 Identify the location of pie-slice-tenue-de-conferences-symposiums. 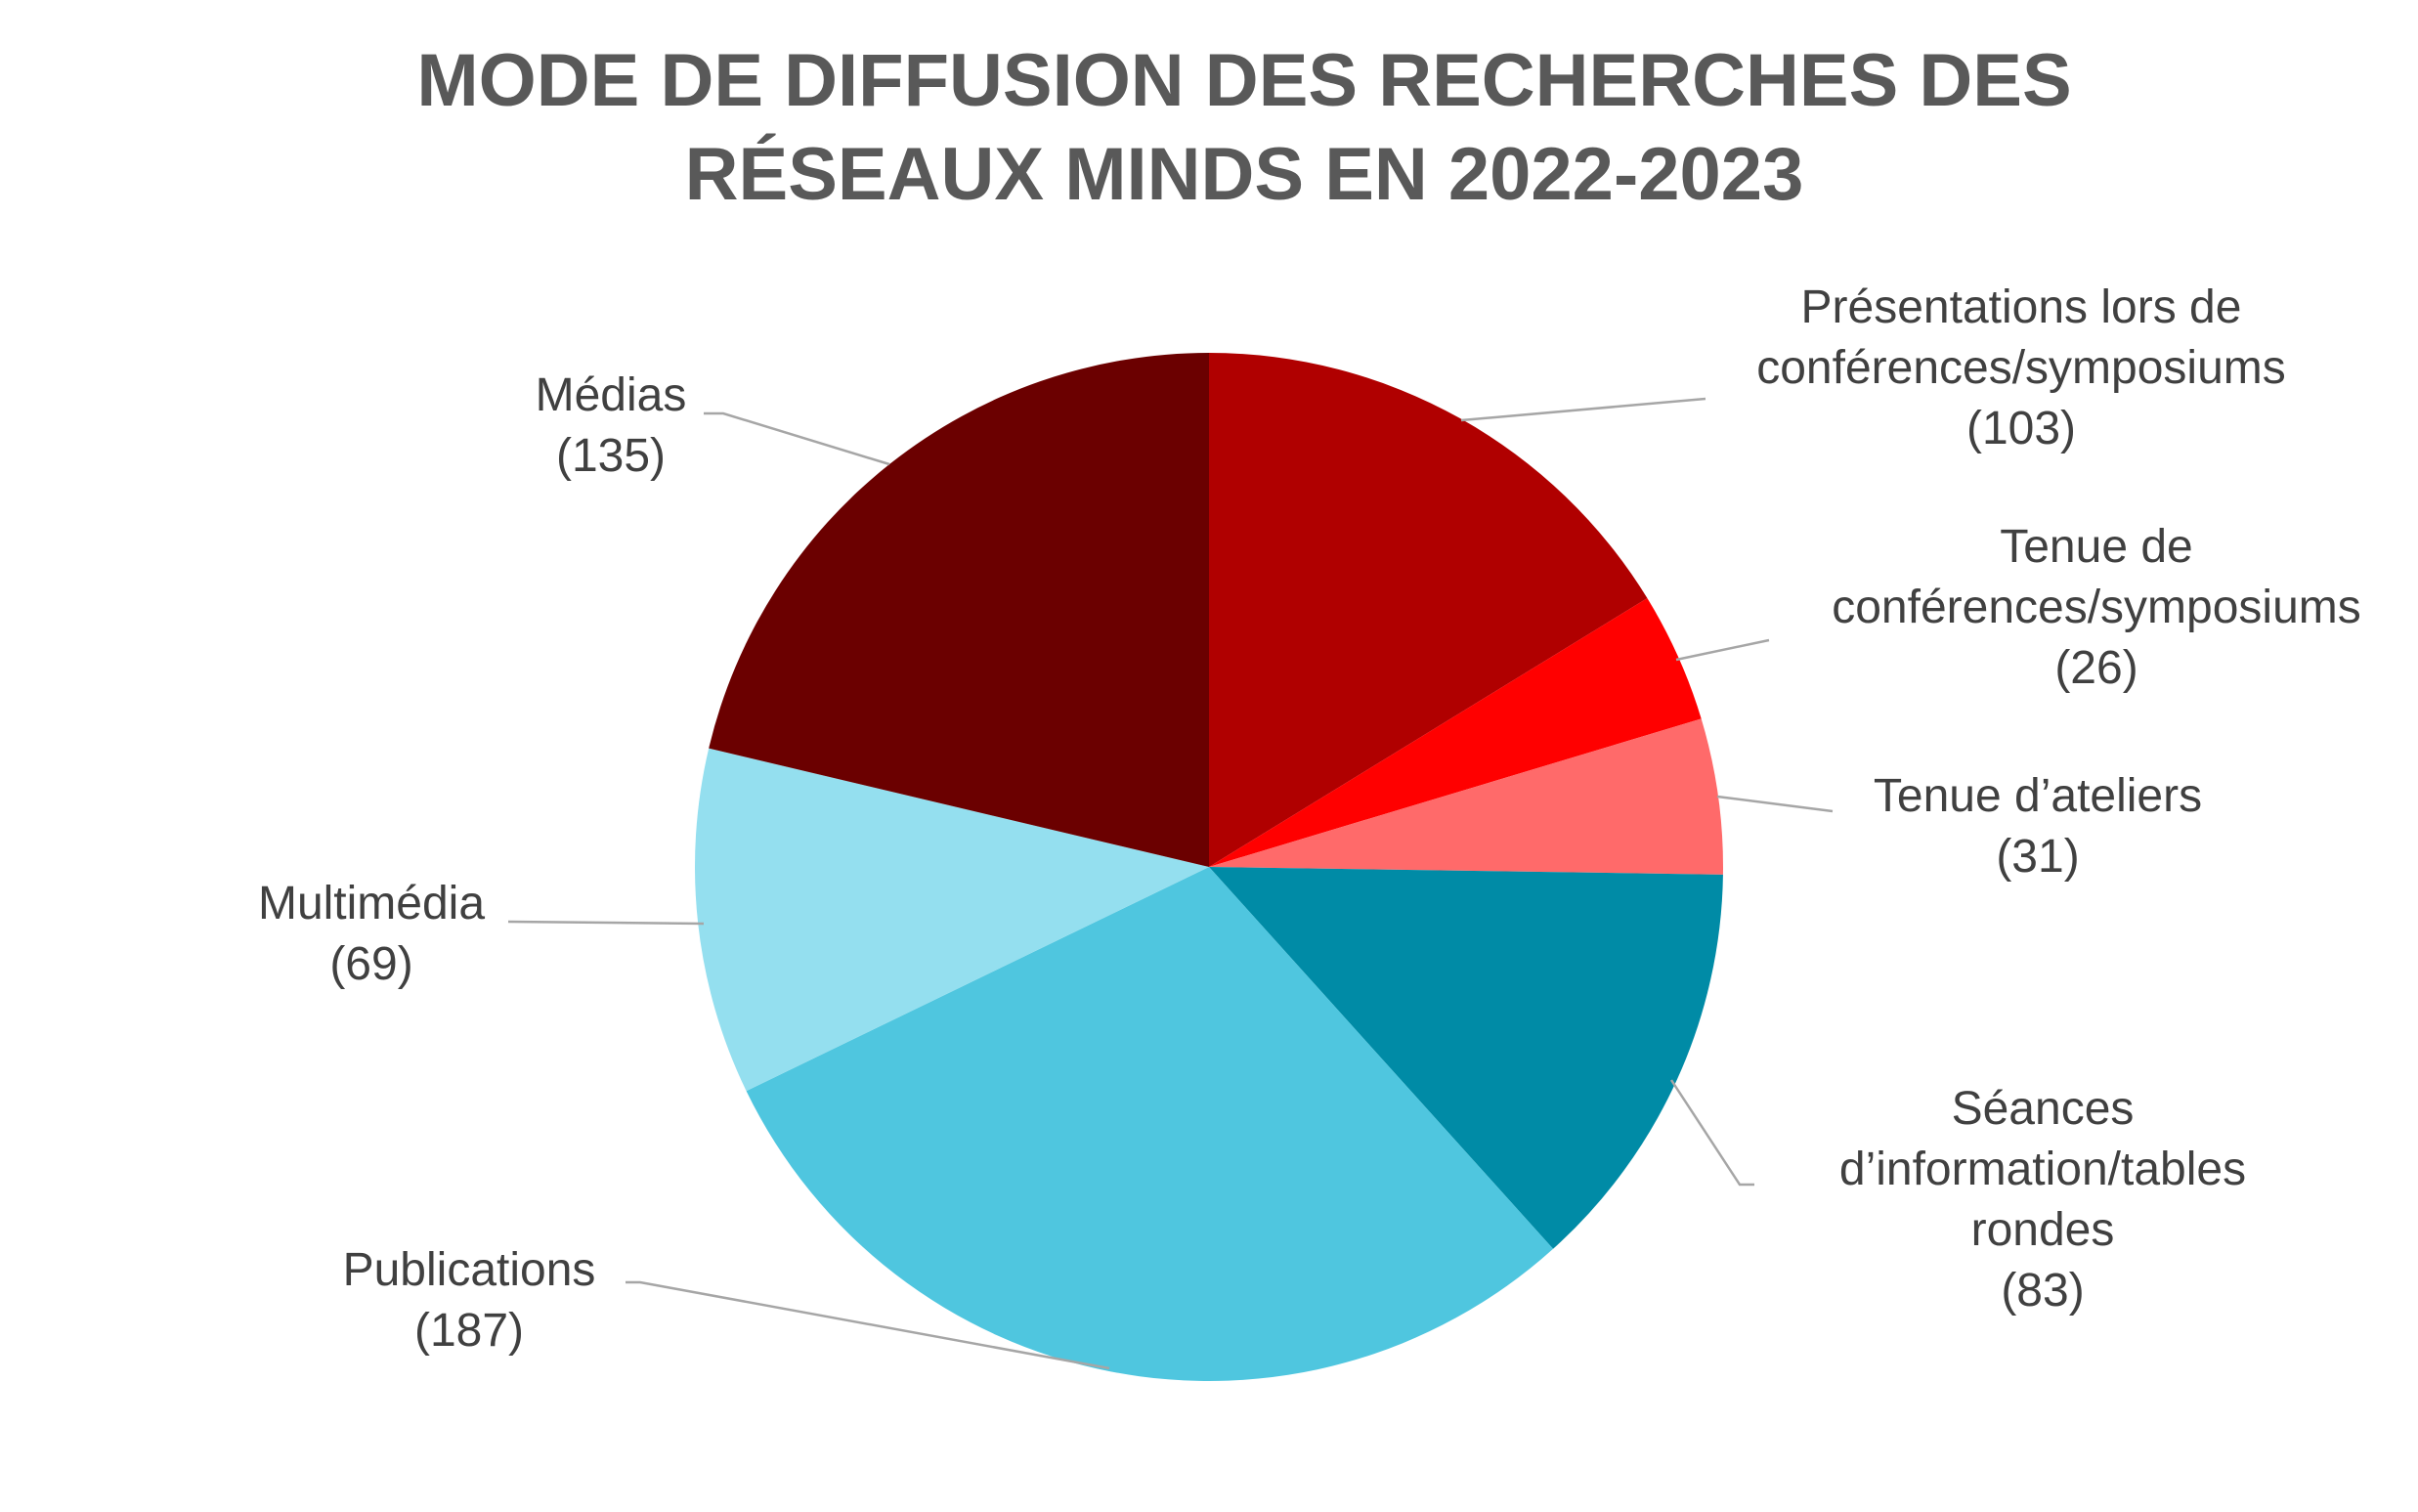
(1456, 732).